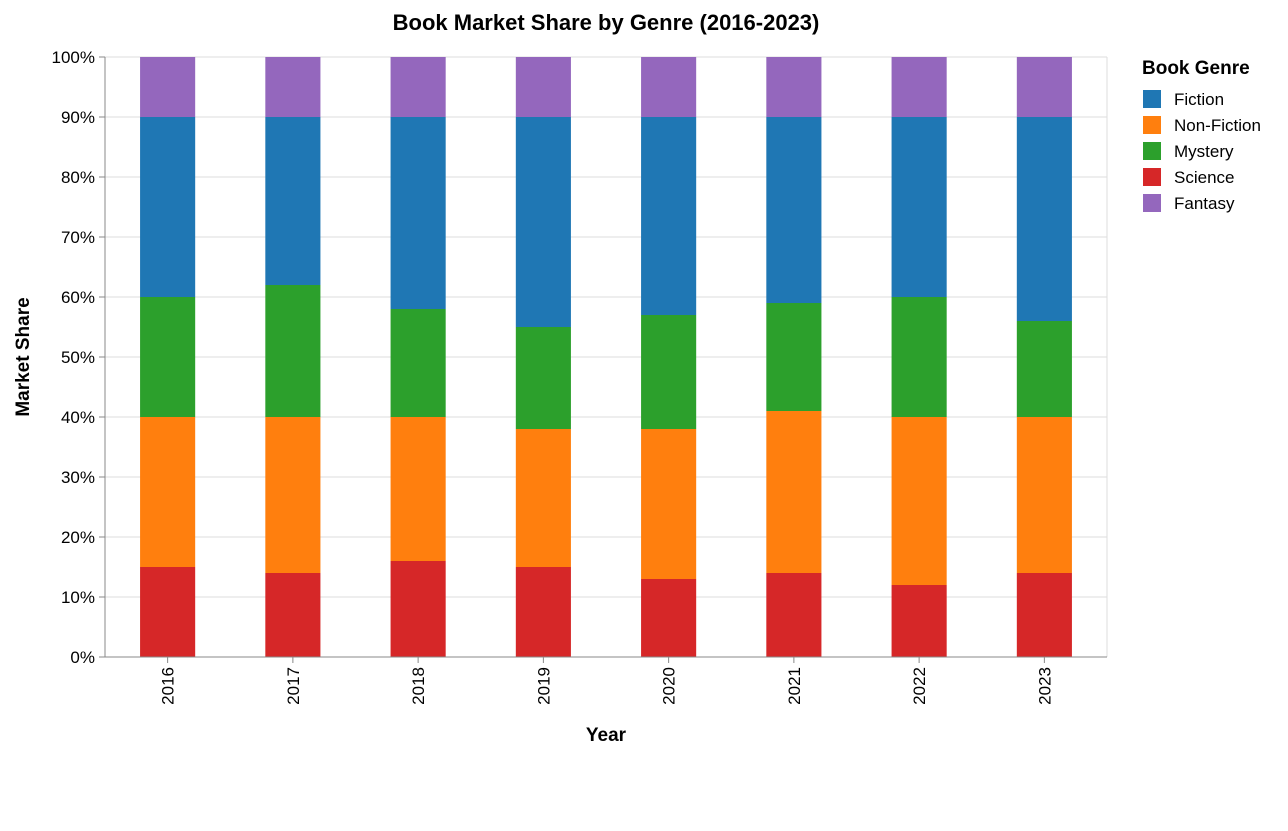 The image size is (1288, 831). I want to click on bar-mystery-2020, so click(669, 372).